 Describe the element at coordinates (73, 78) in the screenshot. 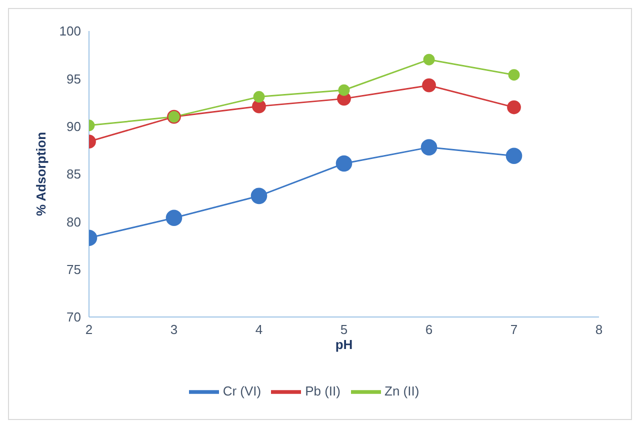

I see `y-tick-label: 95` at that location.